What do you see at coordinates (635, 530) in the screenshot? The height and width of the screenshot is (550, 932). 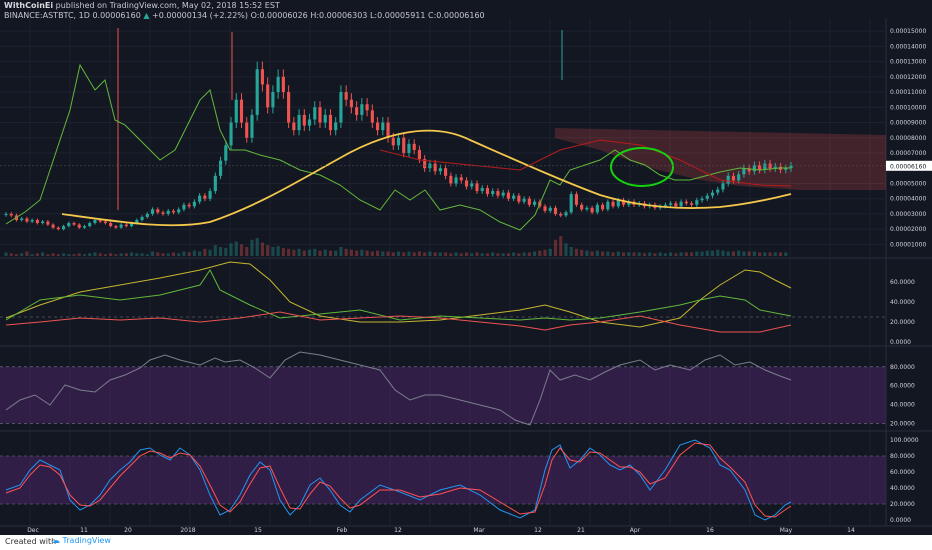 I see `x-tick-label: Apr` at bounding box center [635, 530].